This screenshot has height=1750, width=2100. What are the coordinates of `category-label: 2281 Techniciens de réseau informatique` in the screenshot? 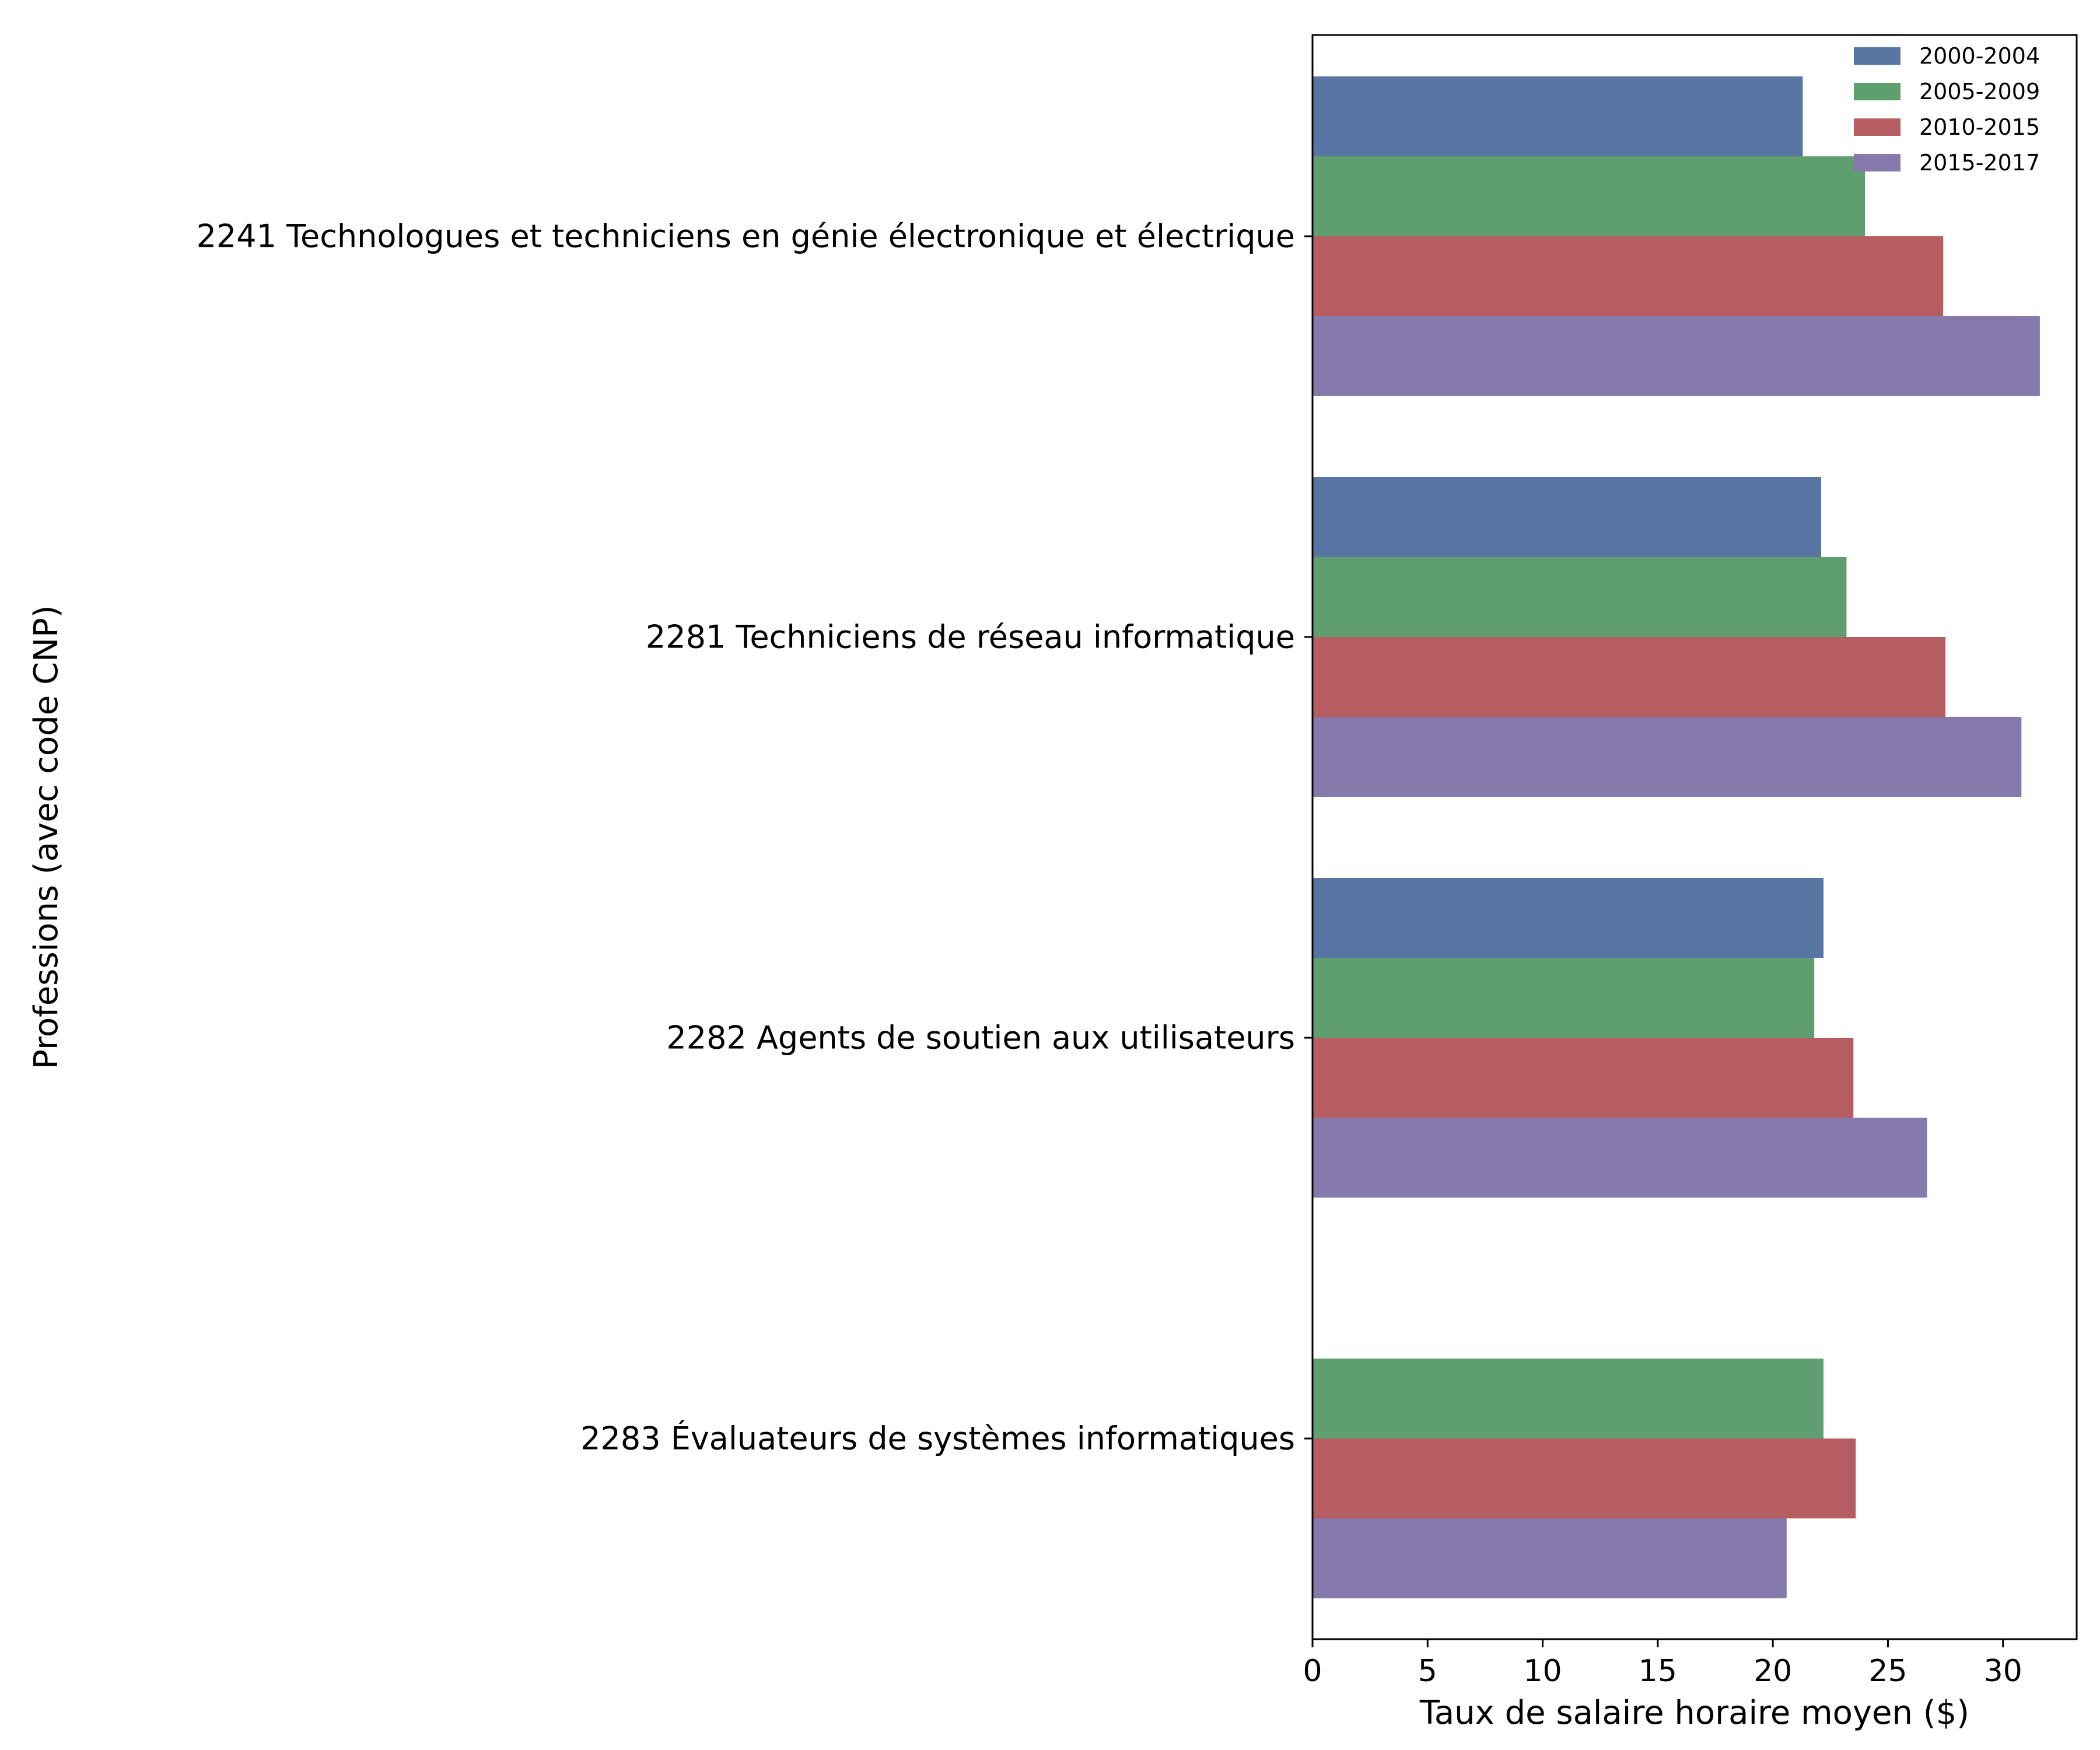 It's located at (970, 638).